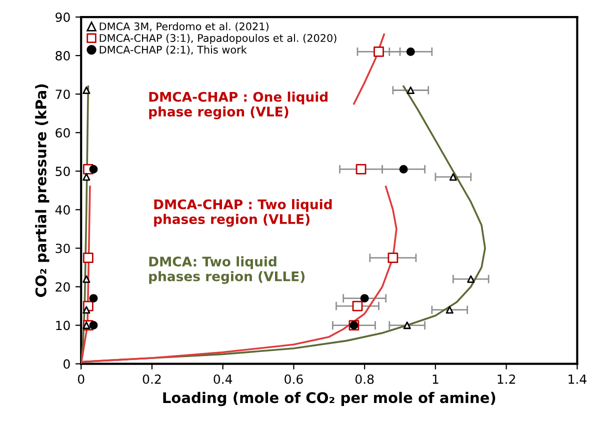 The height and width of the screenshot is (426, 592). What do you see at coordinates (435, 379) in the screenshot?
I see `x-tick-label: 1` at bounding box center [435, 379].